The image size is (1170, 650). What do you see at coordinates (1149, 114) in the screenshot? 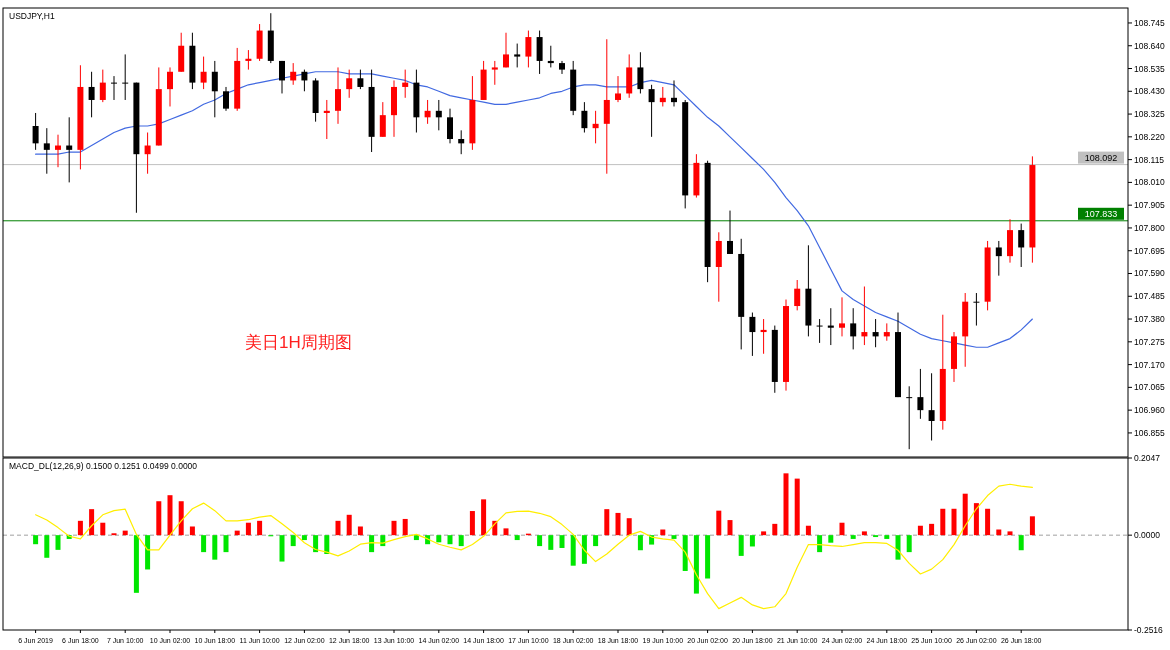
I see `y-tick-label: 108.325` at bounding box center [1149, 114].